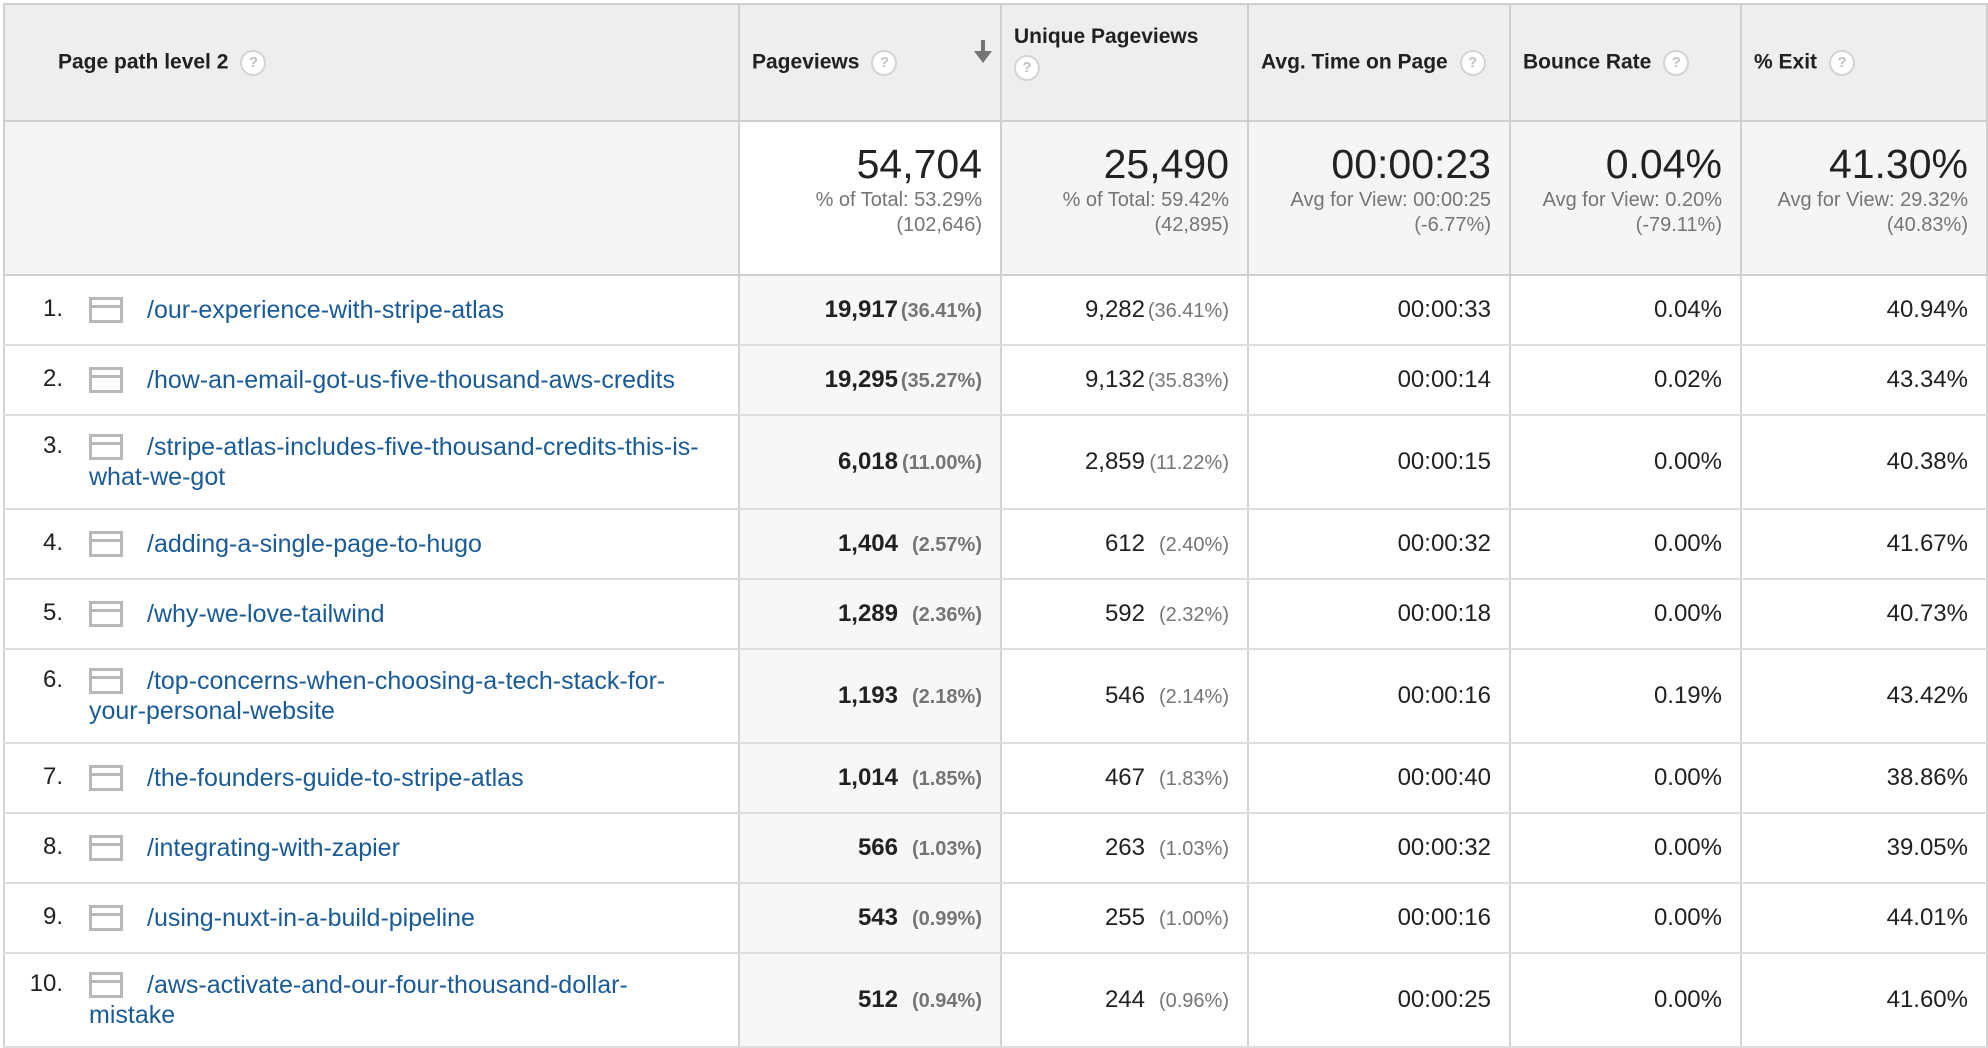 Image resolution: width=1988 pixels, height=1048 pixels. What do you see at coordinates (946, 849) in the screenshot?
I see `pageviews-percent: (1.03%)` at bounding box center [946, 849].